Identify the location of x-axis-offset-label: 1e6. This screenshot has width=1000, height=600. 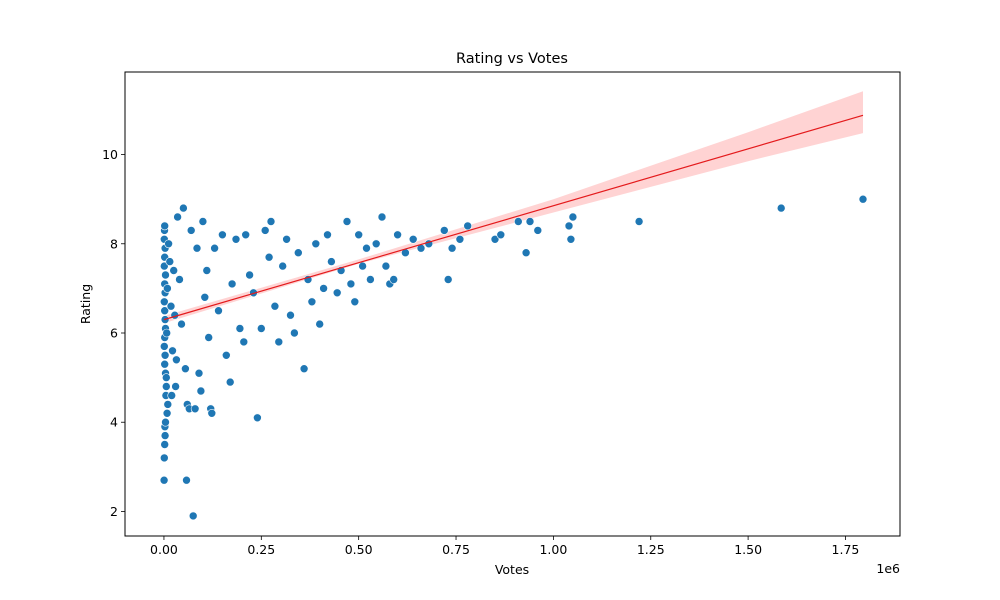
(888, 568).